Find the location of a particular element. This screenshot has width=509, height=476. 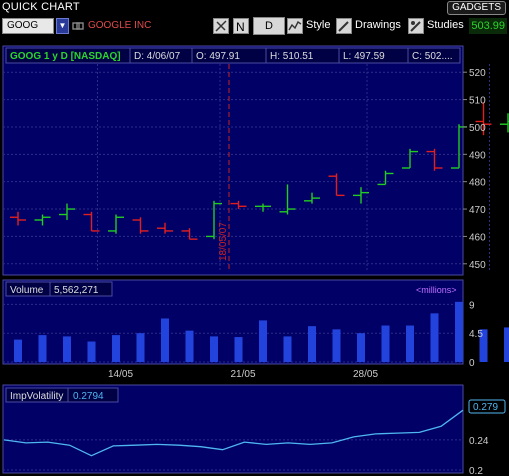

volume-tick-label: 9 is located at coordinates (472, 305).